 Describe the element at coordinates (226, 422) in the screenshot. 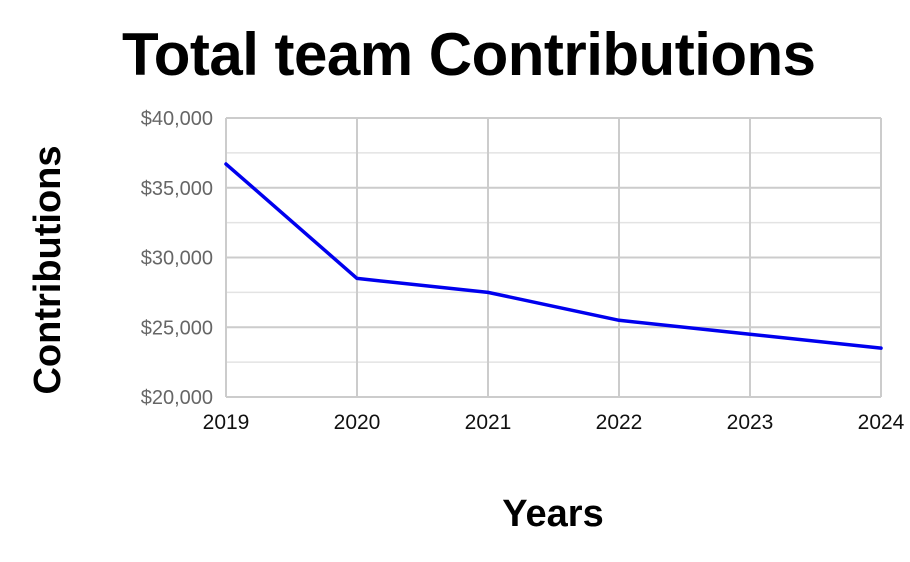

I see `x-tick-label: 2019` at that location.